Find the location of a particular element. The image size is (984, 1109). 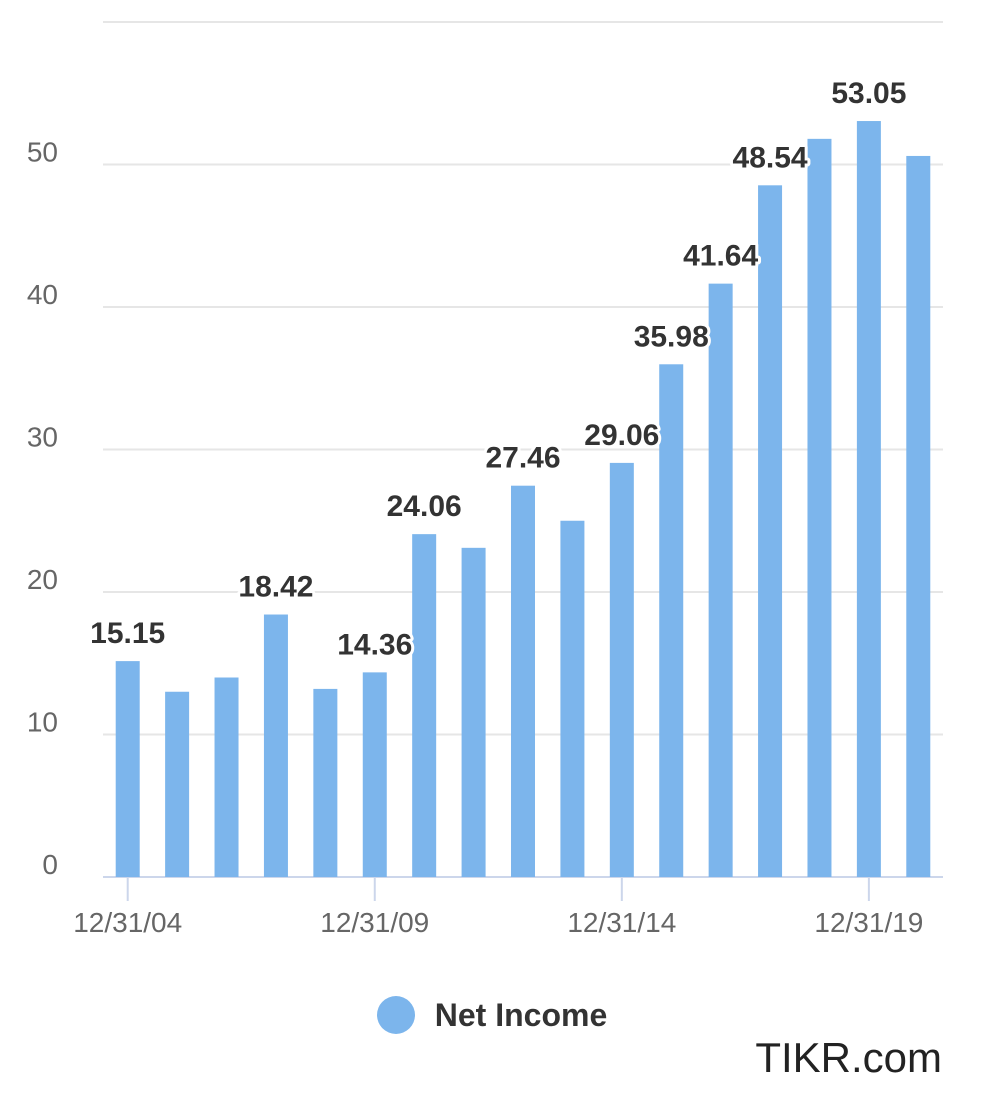

y-tick-label: 10 is located at coordinates (42, 722).